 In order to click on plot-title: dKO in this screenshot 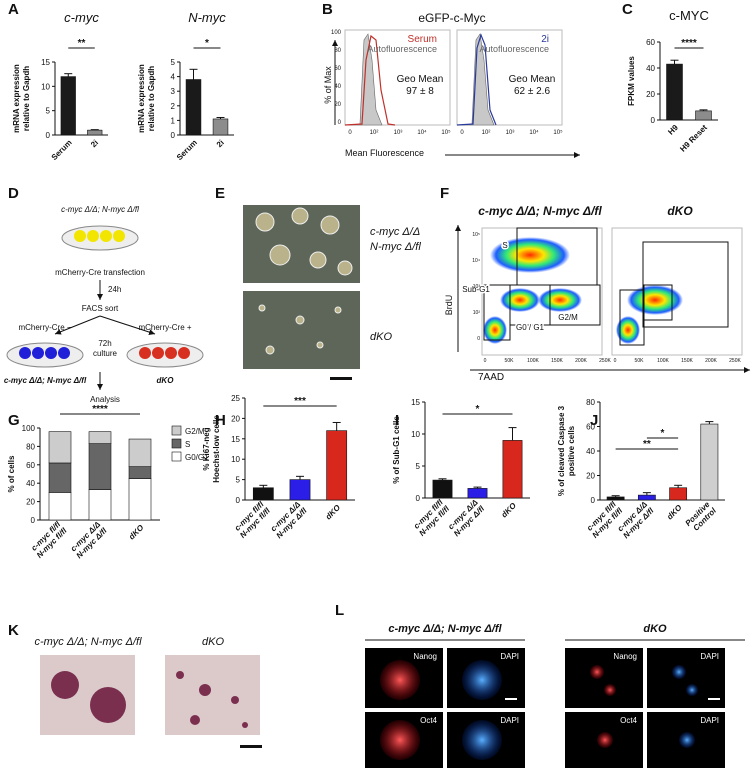, I will do `click(680, 211)`.